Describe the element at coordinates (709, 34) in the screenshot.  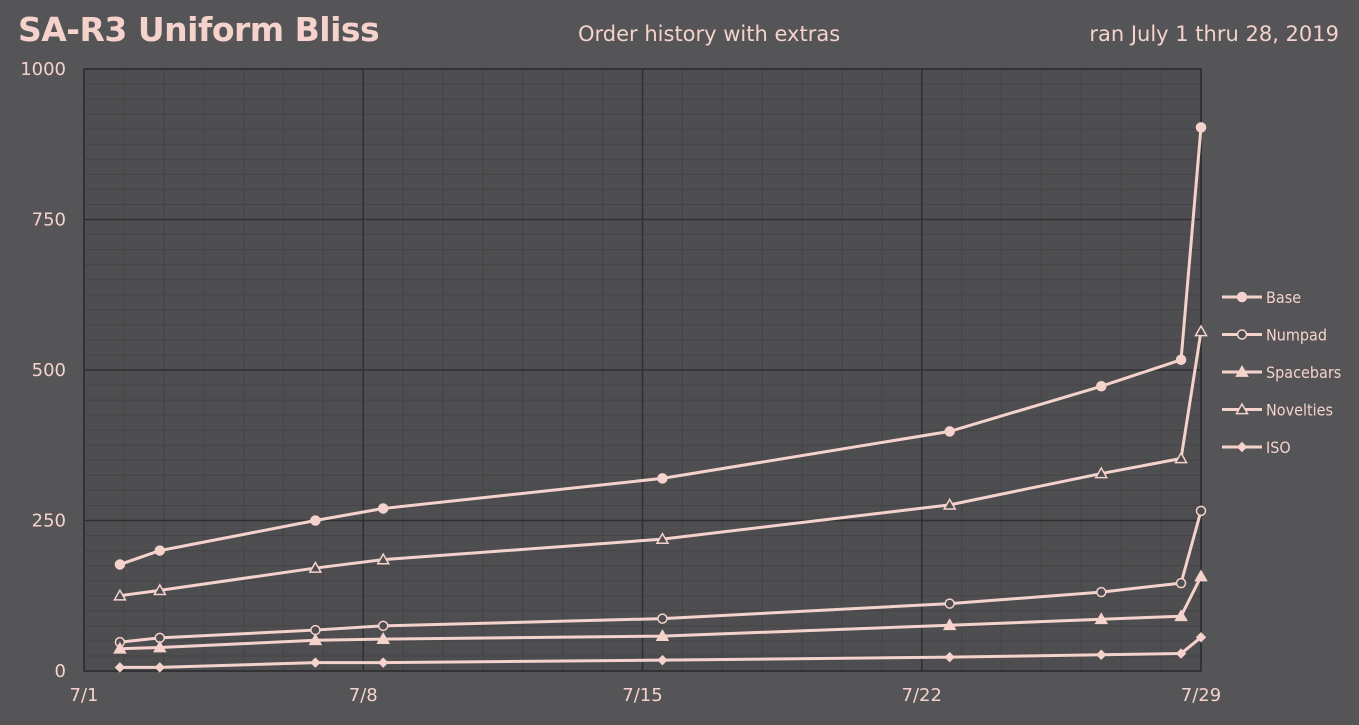
I see `chart-subtitle: Order history with extras` at that location.